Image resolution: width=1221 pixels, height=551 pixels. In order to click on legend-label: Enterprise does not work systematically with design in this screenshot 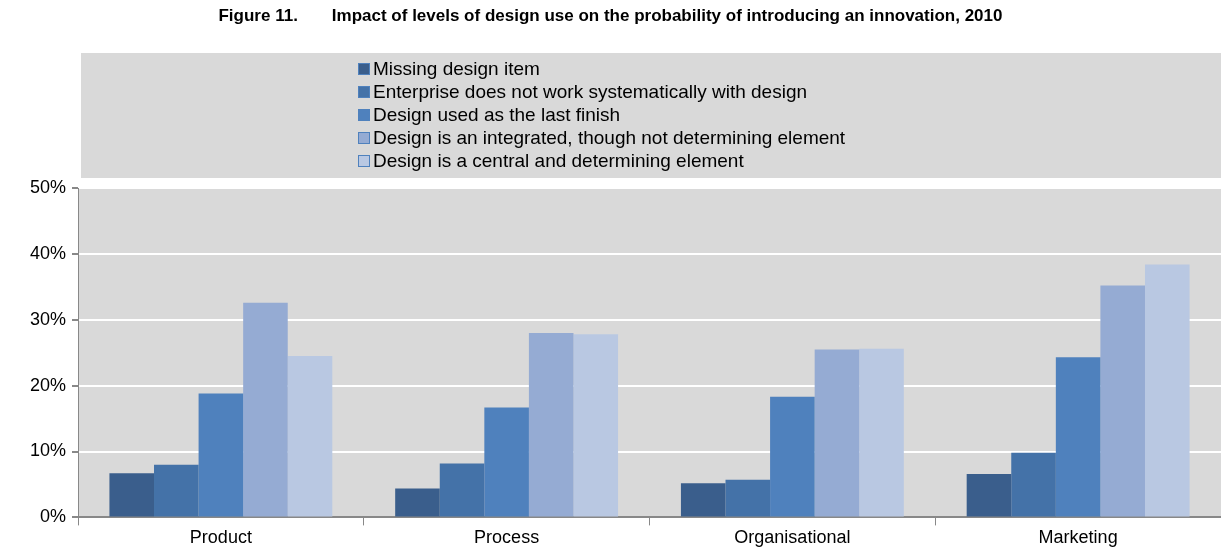, I will do `click(590, 91)`.